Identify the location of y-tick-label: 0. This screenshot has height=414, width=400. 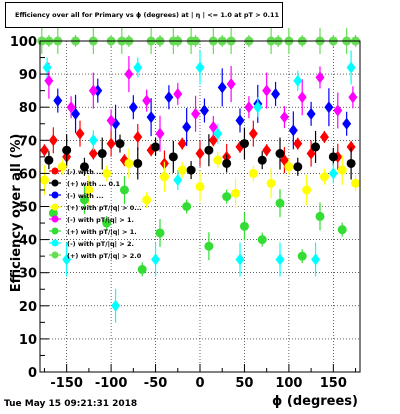
(32, 373).